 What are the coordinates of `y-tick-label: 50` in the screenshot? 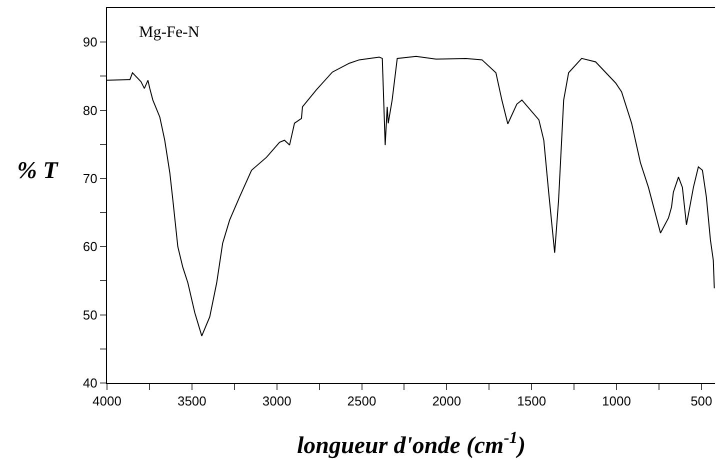 It's located at (90, 314).